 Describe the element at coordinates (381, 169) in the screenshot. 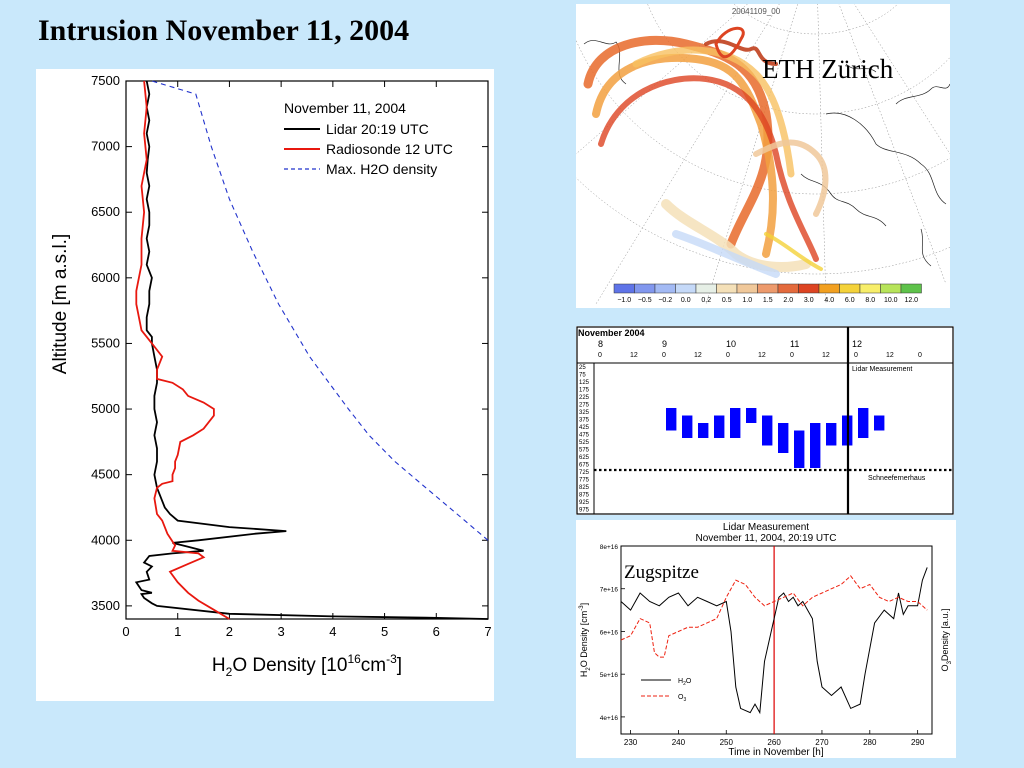

I see `legend-label-max-h2o: Max. H2O density` at that location.